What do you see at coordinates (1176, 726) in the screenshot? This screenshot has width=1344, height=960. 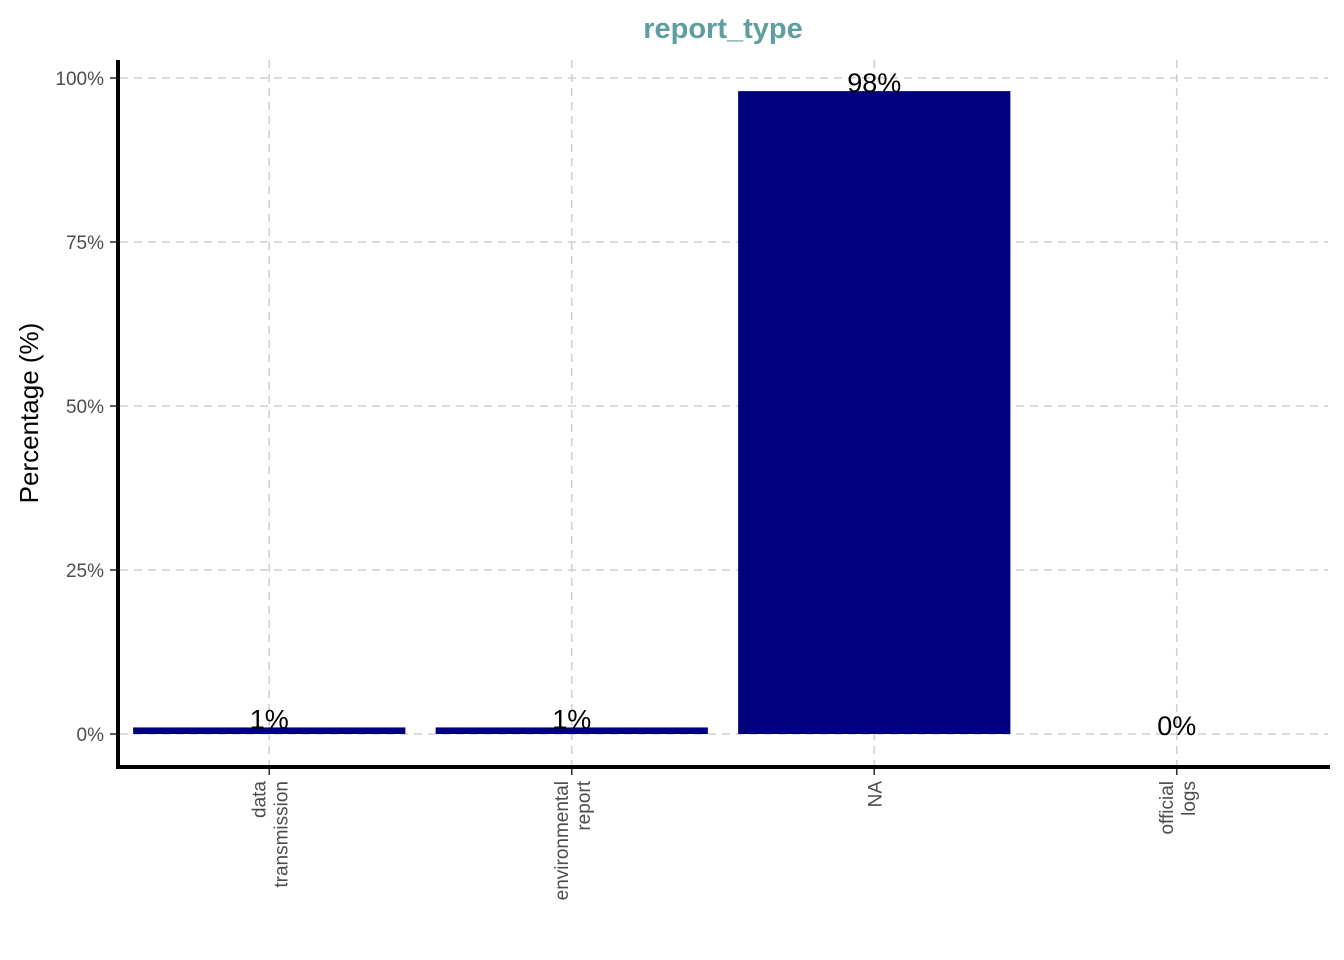 I see `bar-value-label: 0%` at bounding box center [1176, 726].